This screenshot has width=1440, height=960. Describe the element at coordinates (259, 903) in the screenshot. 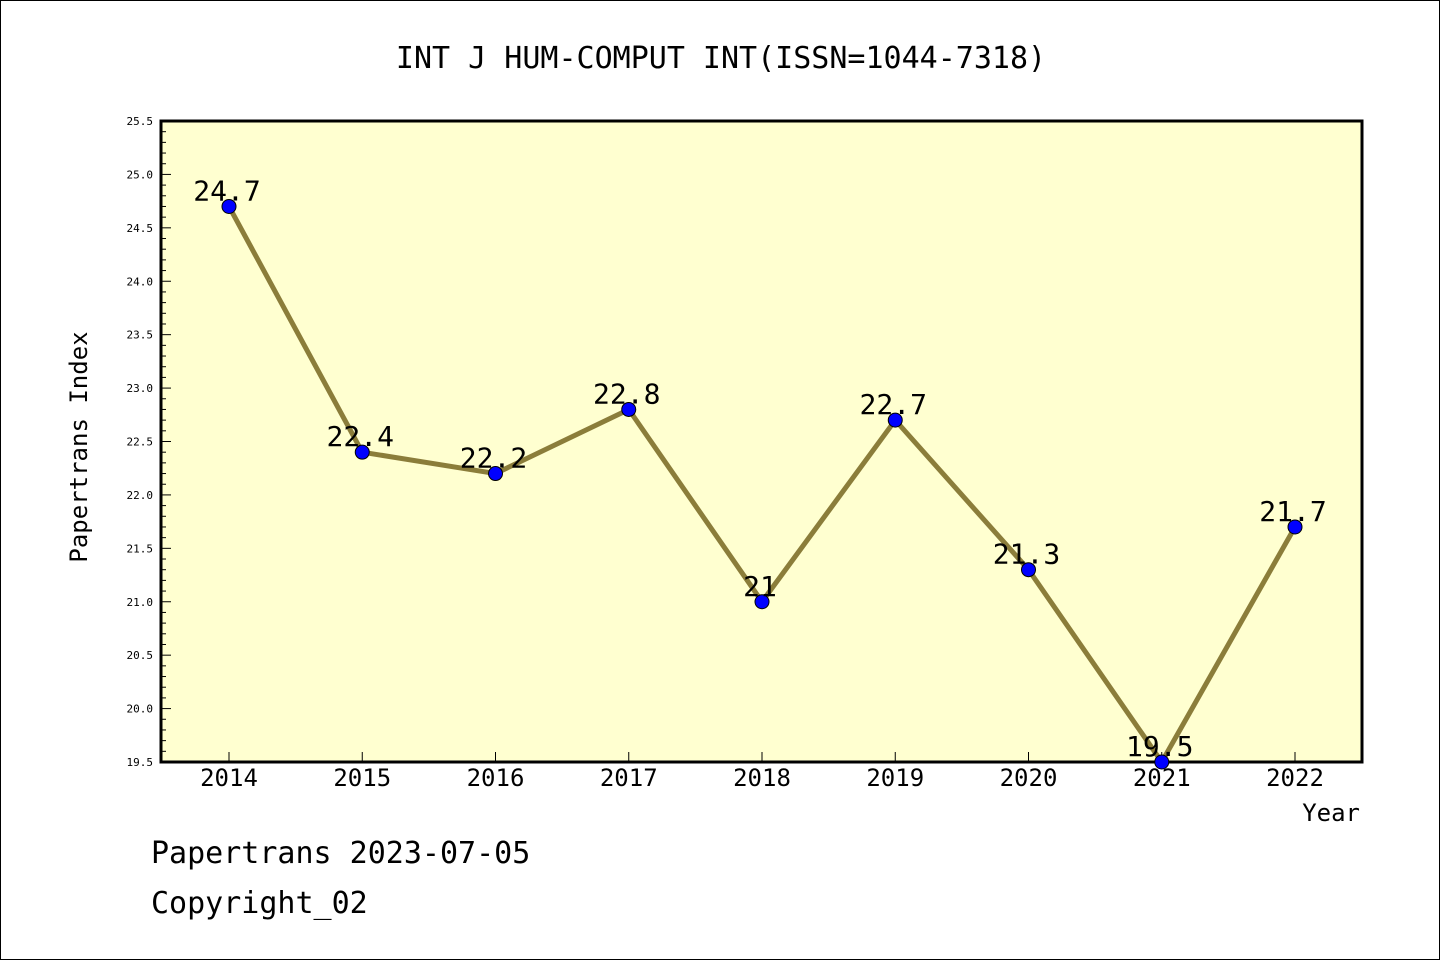

I see `footer-copyright: Copyright_02` at that location.